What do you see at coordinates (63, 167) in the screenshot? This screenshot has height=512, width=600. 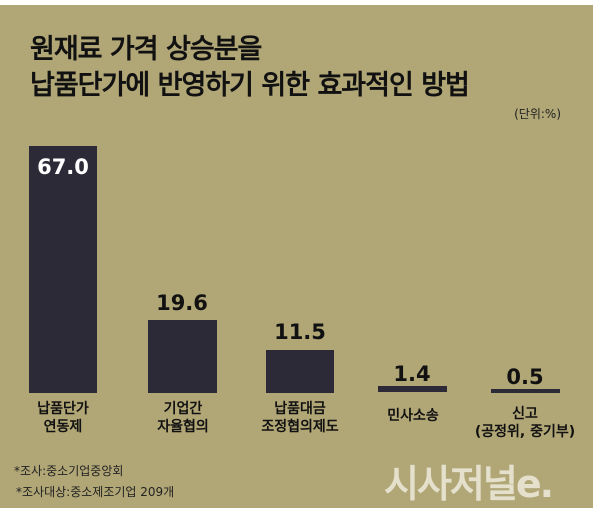 I see `bar-1-value: 67.0` at bounding box center [63, 167].